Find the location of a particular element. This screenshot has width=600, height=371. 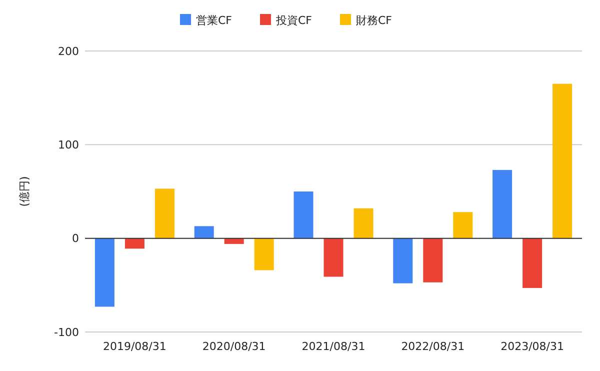

x-tick-label: 2019/08/31 is located at coordinates (134, 346).